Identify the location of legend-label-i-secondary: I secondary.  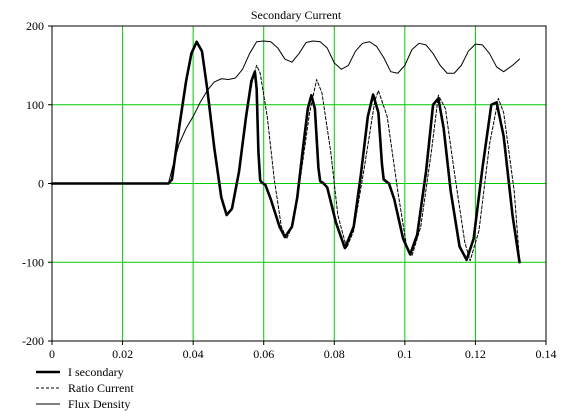
(96, 372).